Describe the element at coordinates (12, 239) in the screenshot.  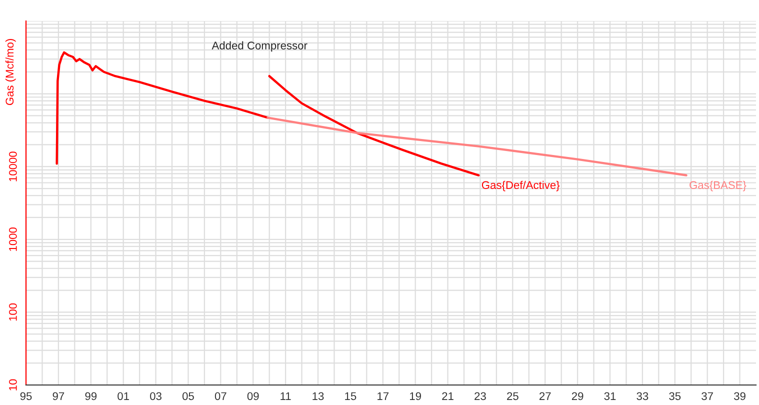
I see `y-tick-label: 1000` at that location.